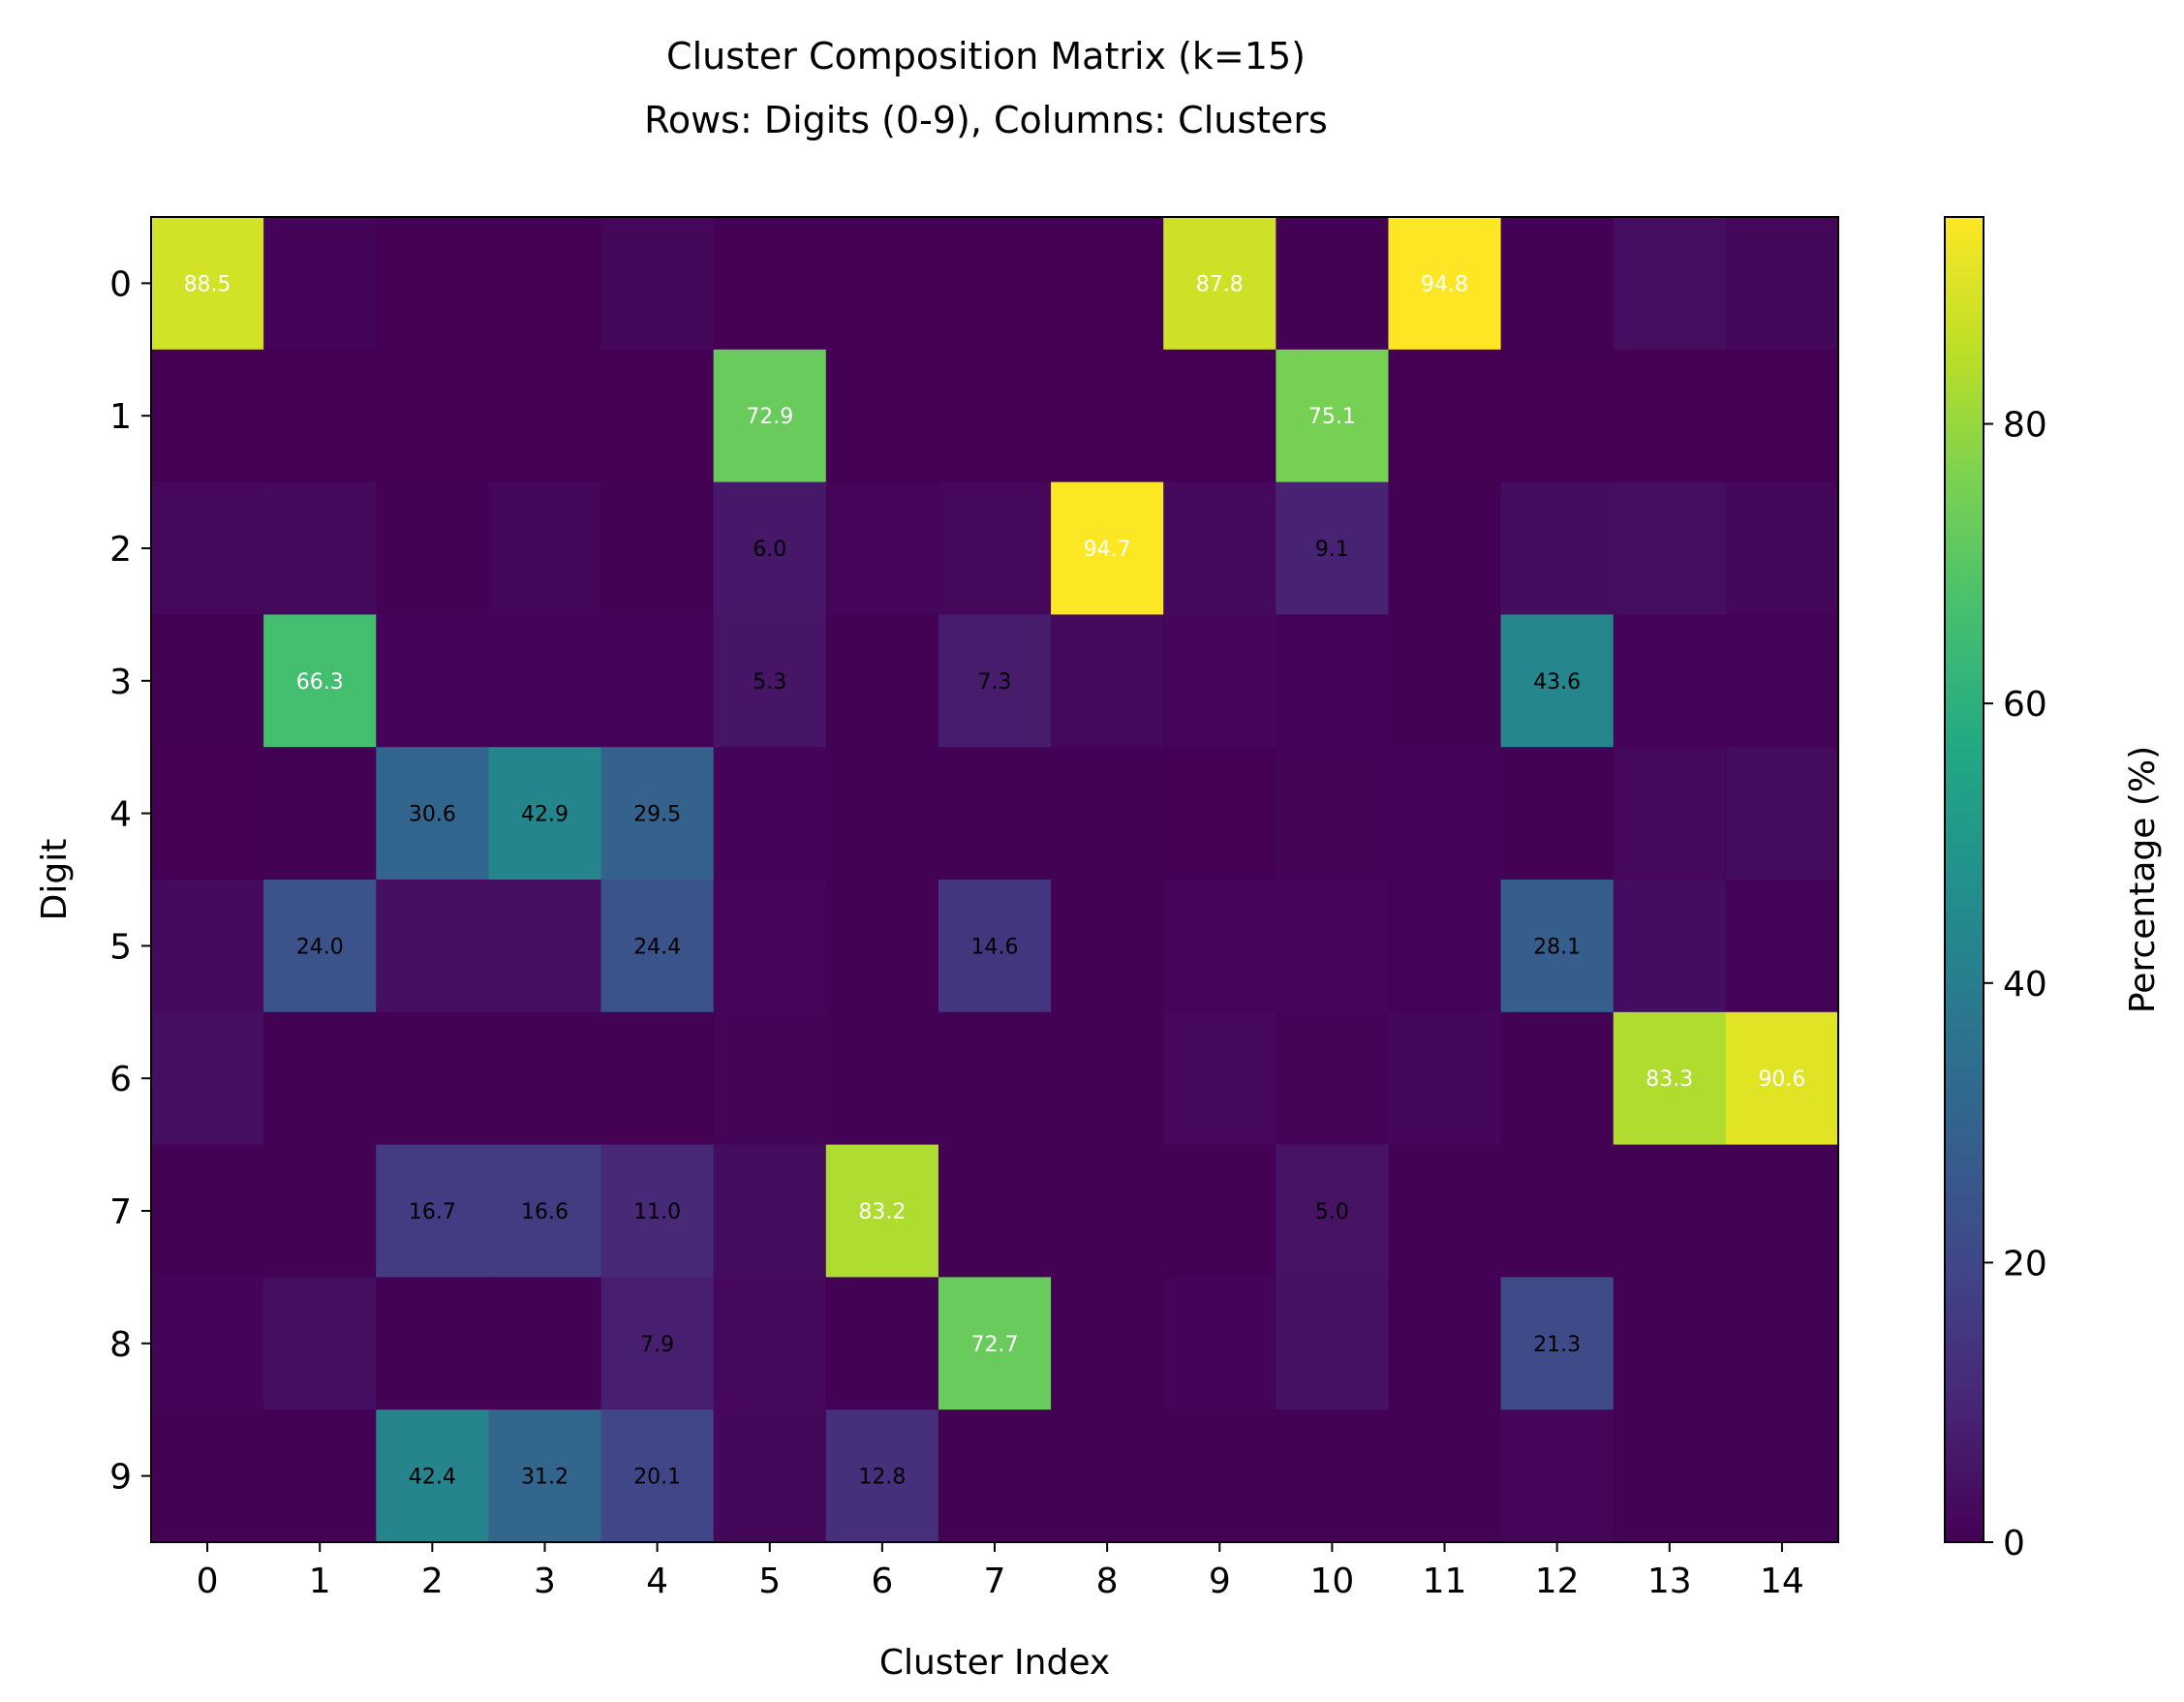 This screenshot has width=2184, height=1702. What do you see at coordinates (2015, 984) in the screenshot?
I see `colorbar-ticks: 0 20 40 60 80` at bounding box center [2015, 984].